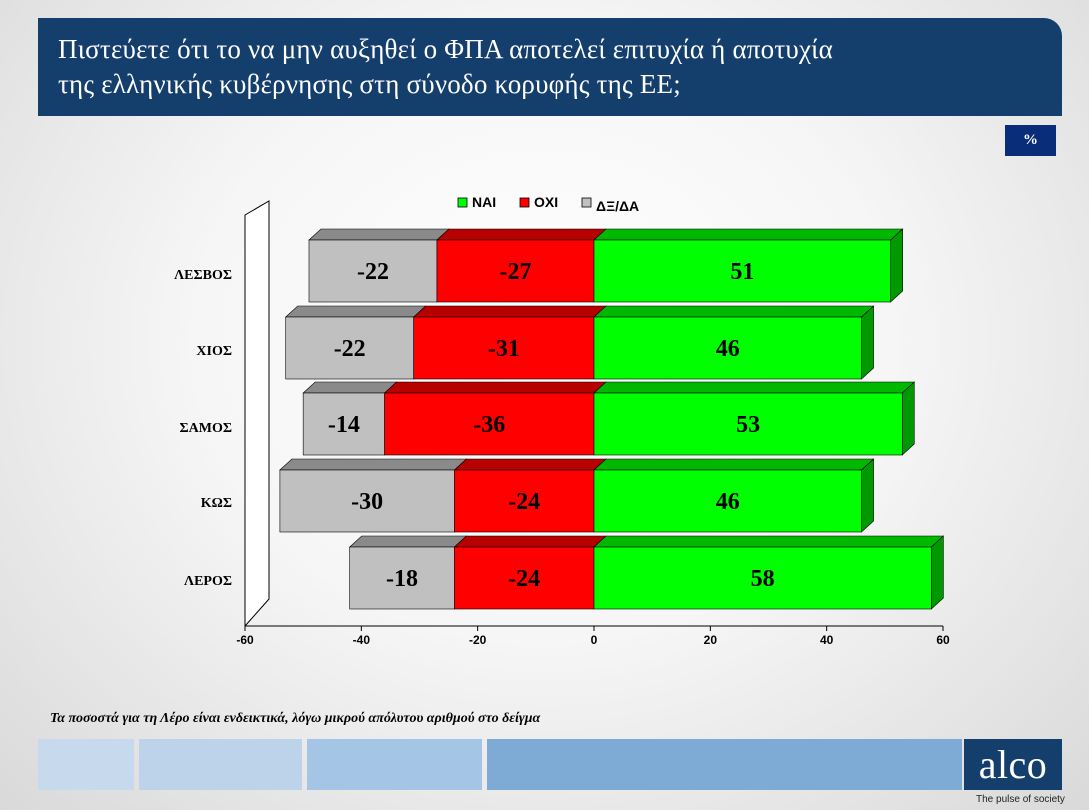 The image size is (1089, 810). I want to click on category-label-0: ΛΕΣΒΟΣ, so click(203, 275).